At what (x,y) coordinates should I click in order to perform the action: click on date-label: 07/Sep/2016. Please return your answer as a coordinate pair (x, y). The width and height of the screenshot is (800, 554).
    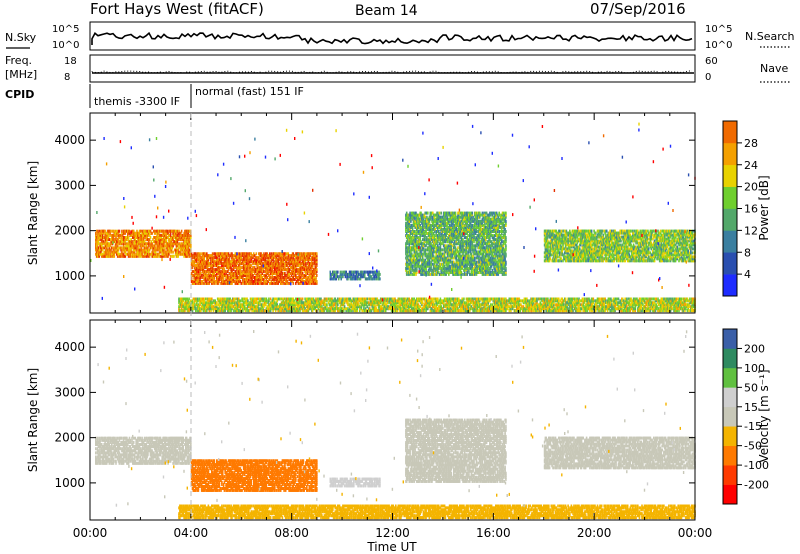
    Looking at the image, I should click on (638, 9).